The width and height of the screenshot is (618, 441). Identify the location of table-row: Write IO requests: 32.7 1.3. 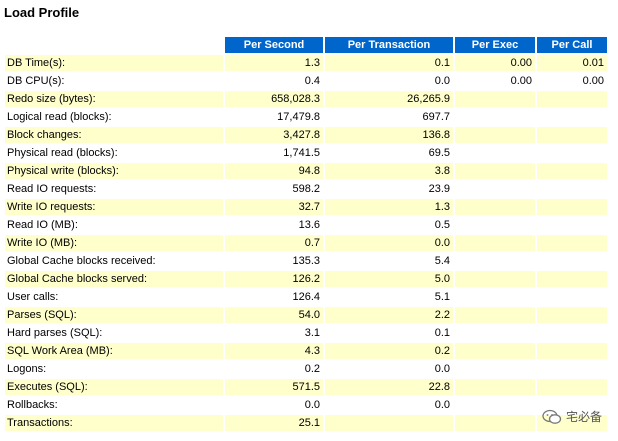
(306, 207).